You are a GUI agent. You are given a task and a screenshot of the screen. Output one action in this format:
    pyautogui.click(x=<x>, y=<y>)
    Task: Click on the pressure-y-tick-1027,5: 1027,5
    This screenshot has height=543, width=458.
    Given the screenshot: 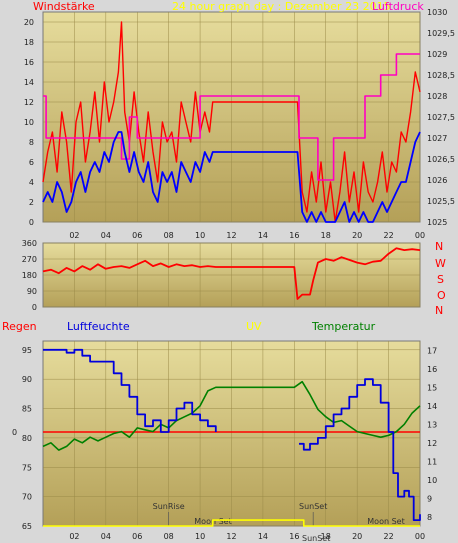 What is the action you would take?
    pyautogui.click(x=441, y=117)
    